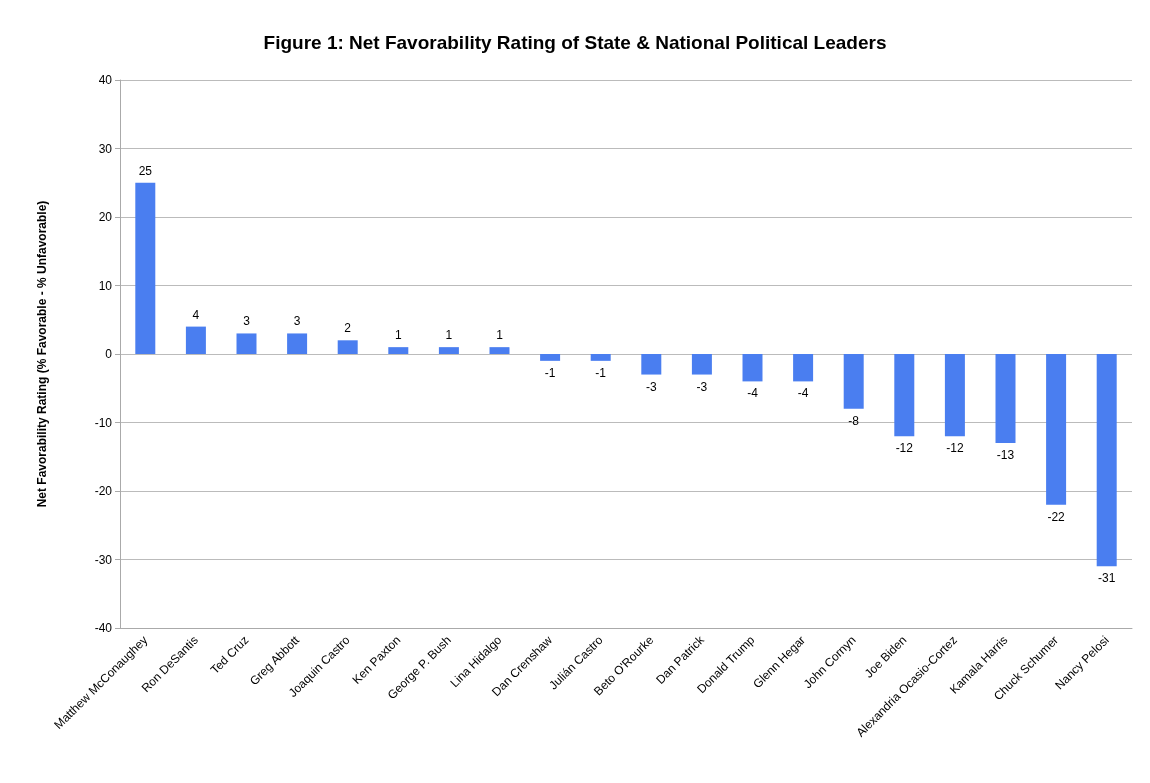 This screenshot has width=1150, height=783. I want to click on y-axis-title: Net Favorability Rating (% Favorable - % Unfavorable), so click(42, 354).